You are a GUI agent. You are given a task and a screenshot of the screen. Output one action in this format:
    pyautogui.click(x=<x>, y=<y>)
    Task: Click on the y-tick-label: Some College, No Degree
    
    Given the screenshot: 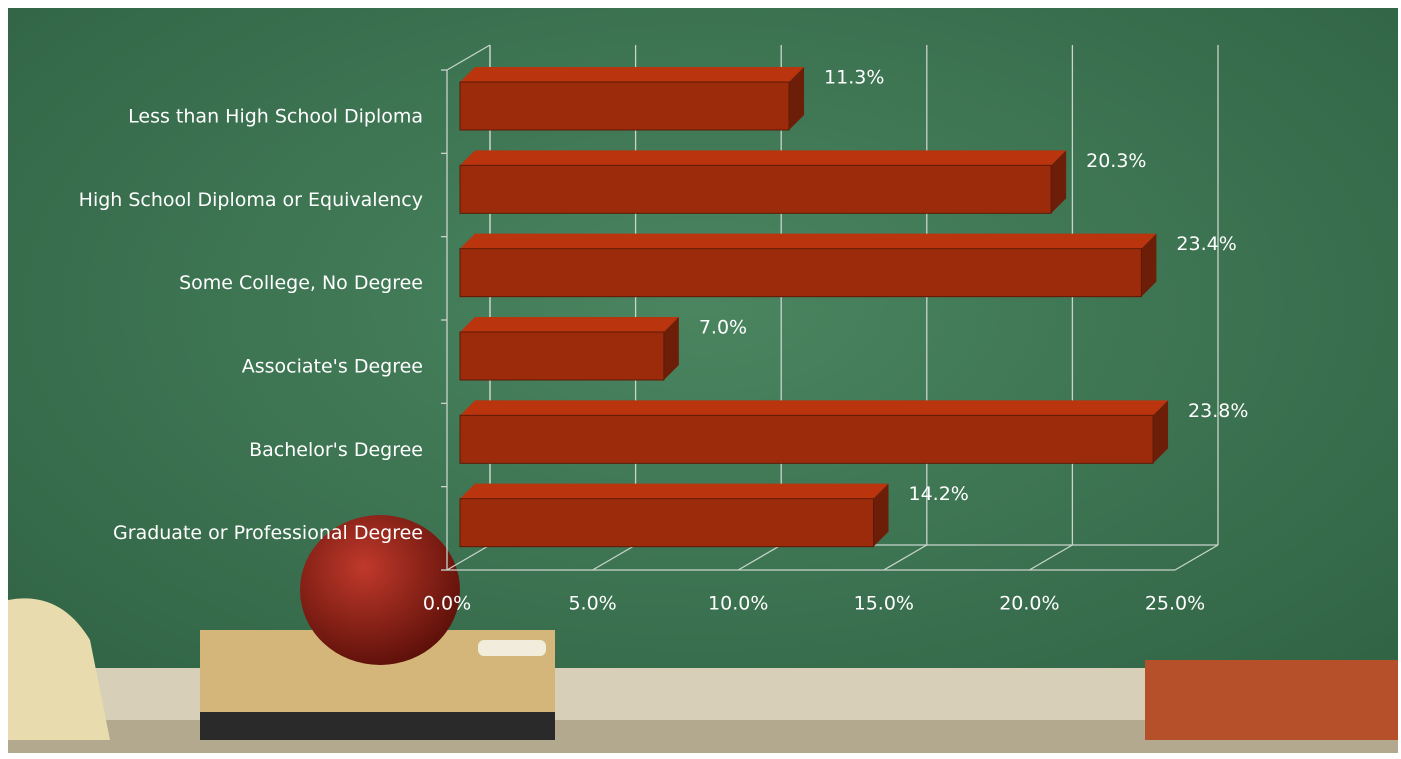 What is the action you would take?
    pyautogui.click(x=301, y=283)
    